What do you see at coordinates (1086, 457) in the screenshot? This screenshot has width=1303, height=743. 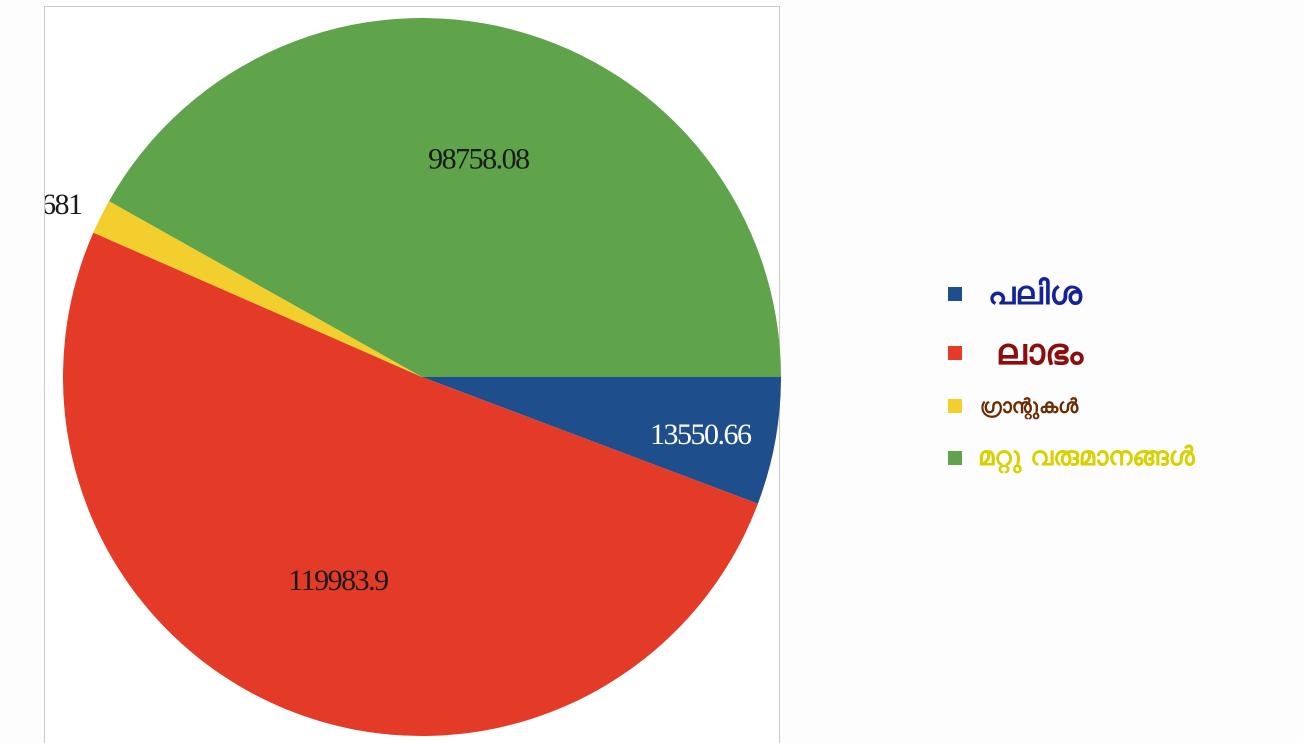 I see `legend-label-other-income: മറ്റു വരുമാനങ്ങൾ` at bounding box center [1086, 457].